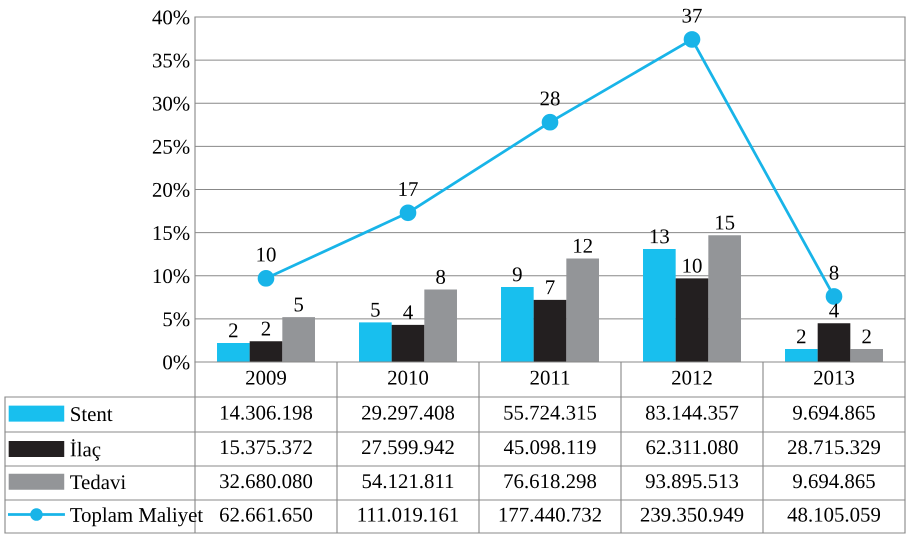 This screenshot has height=535, width=924. Describe the element at coordinates (550, 287) in the screenshot. I see `data-label: 7` at that location.